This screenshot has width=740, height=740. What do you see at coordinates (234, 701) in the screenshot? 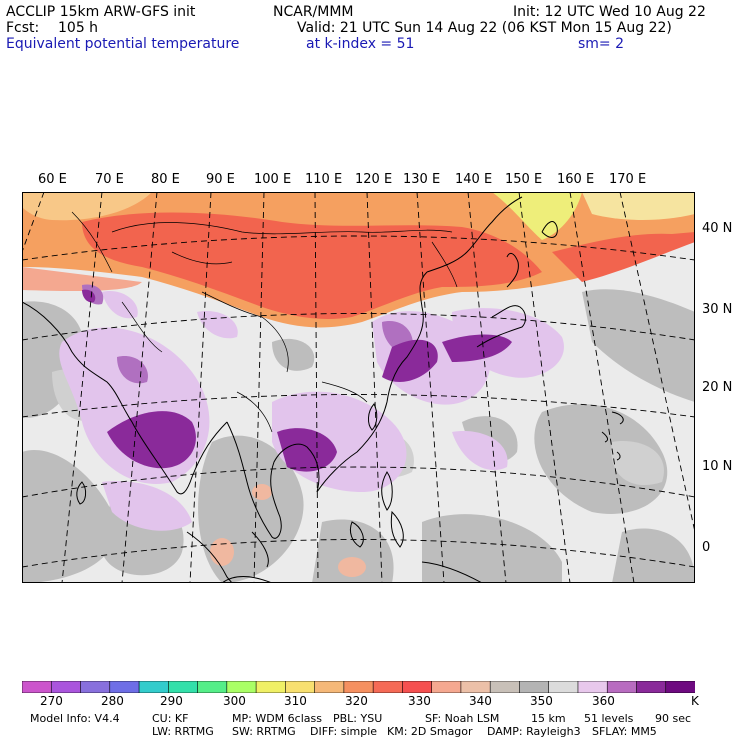
I see `colorbar-tick-300: 300` at bounding box center [234, 701].